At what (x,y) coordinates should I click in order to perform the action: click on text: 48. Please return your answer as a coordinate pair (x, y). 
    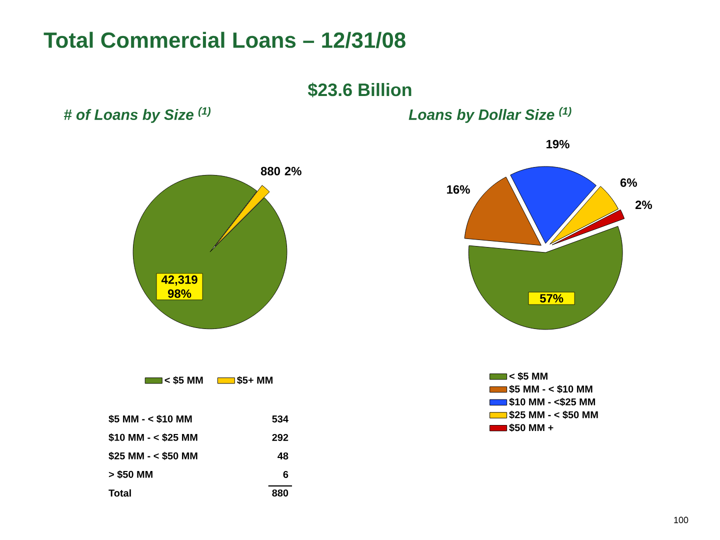
    Looking at the image, I should click on (283, 456).